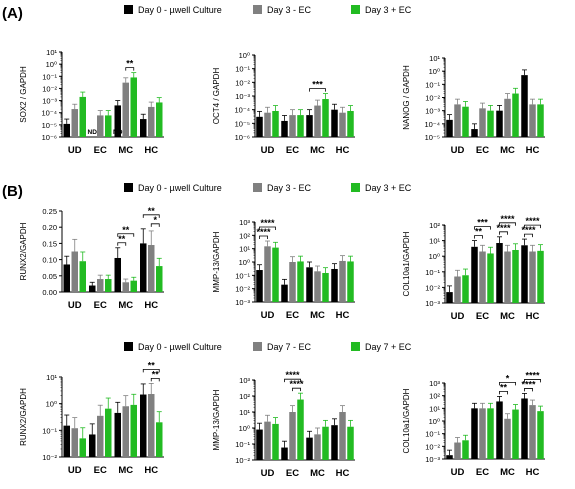 This screenshot has width=575, height=489. I want to click on y-tick-label: 0.15, so click(49, 243).